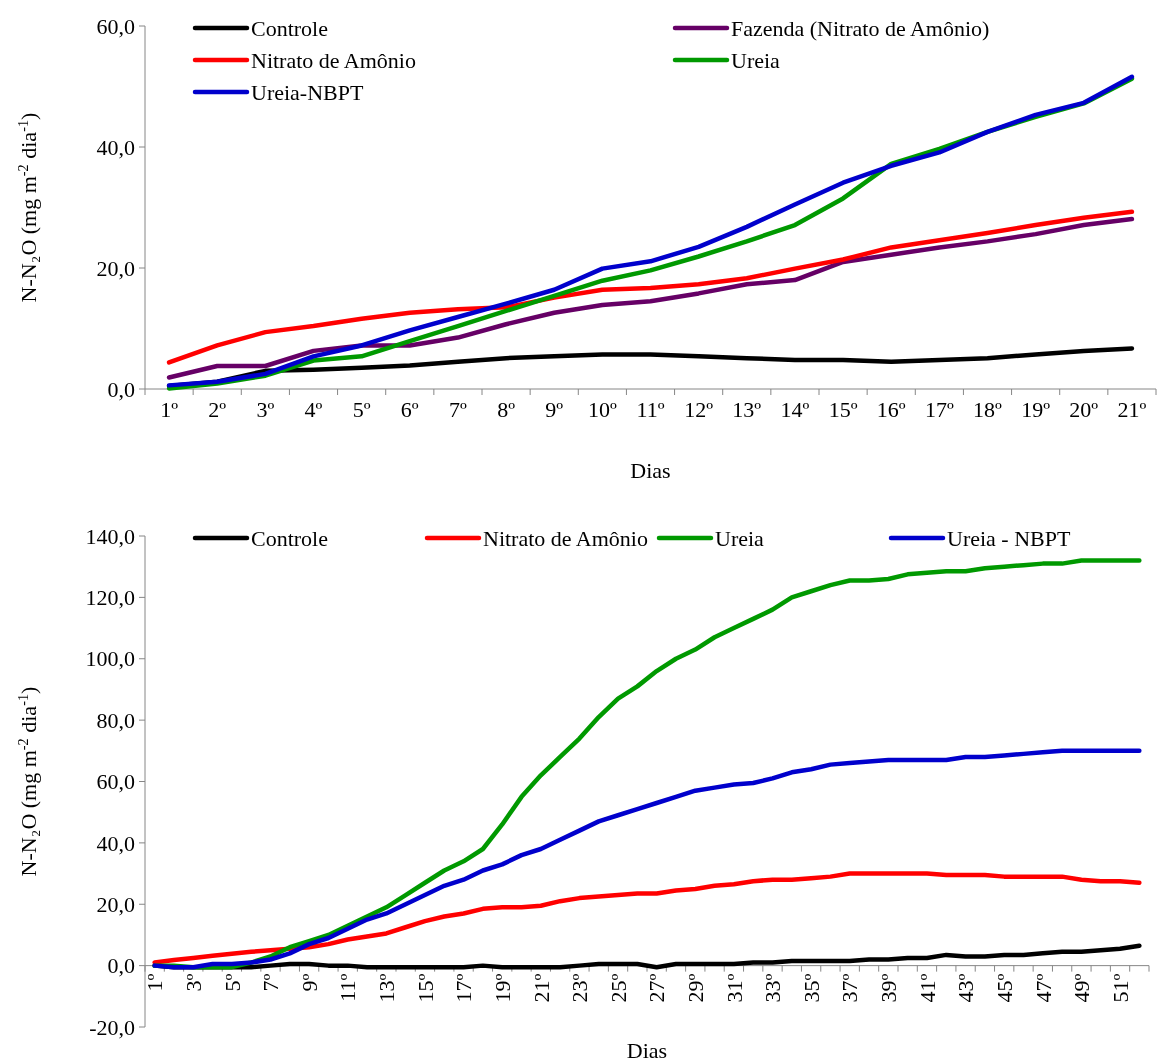 This screenshot has height=1064, width=1157. What do you see at coordinates (307, 92) in the screenshot?
I see `legend-label: Ureia-NBPT` at bounding box center [307, 92].